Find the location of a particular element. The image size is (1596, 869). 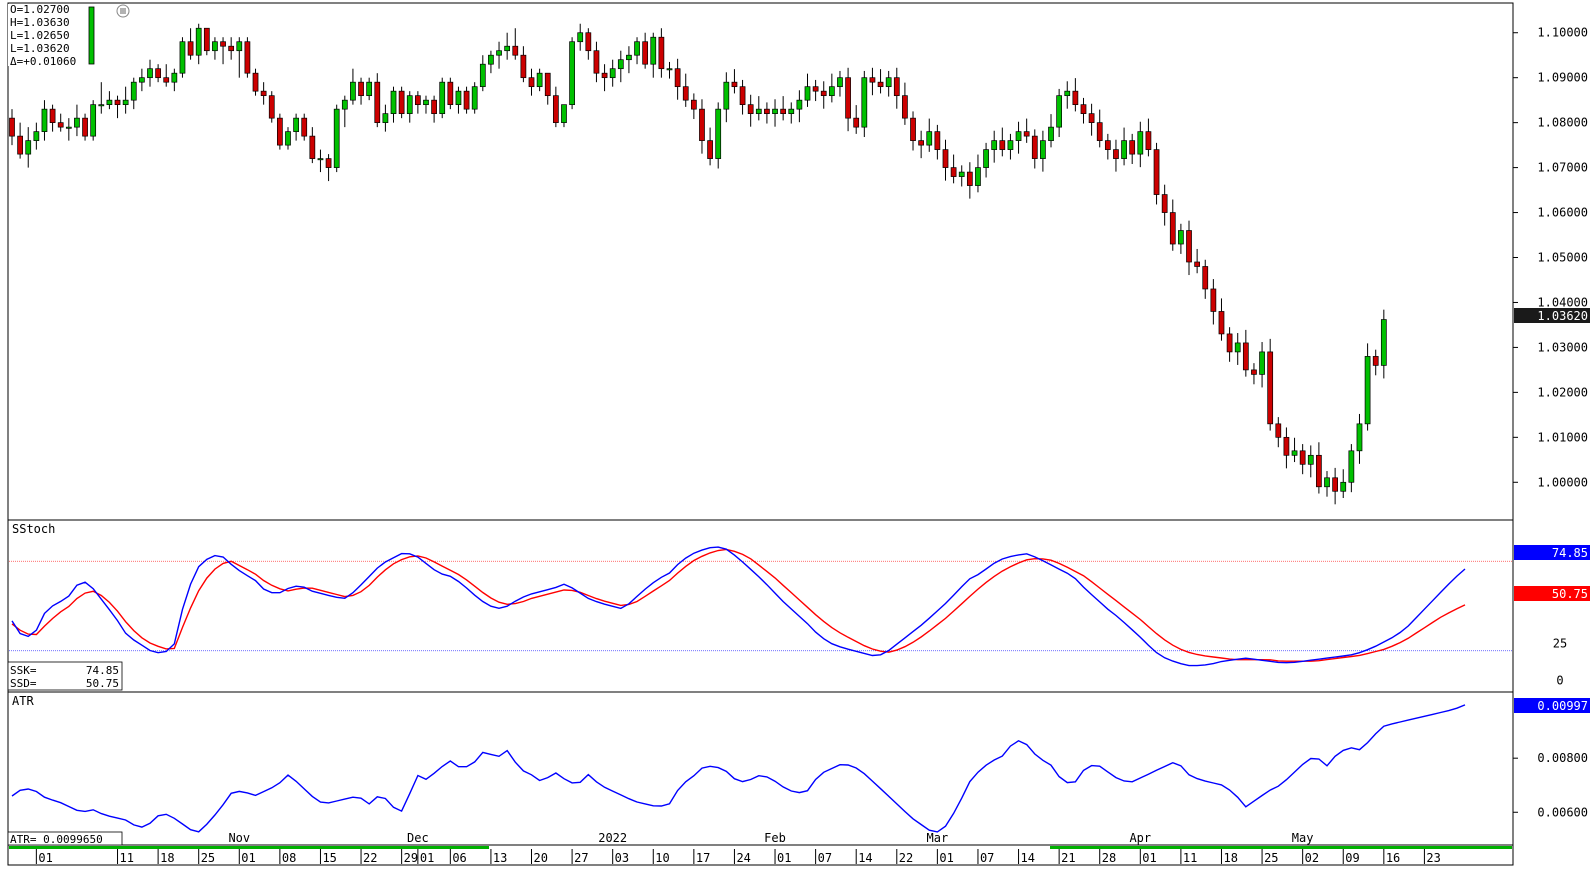

price-tick-label: 1.04000 is located at coordinates (1562, 302).